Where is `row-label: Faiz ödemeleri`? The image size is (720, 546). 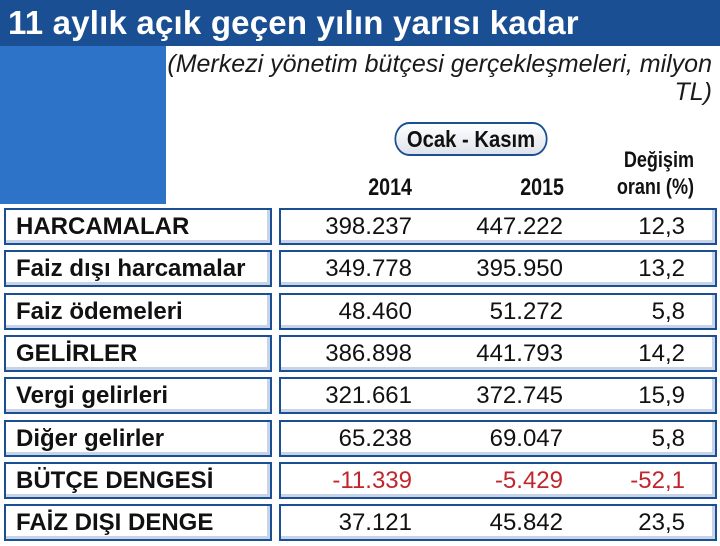 row-label: Faiz ödemeleri is located at coordinates (99, 311).